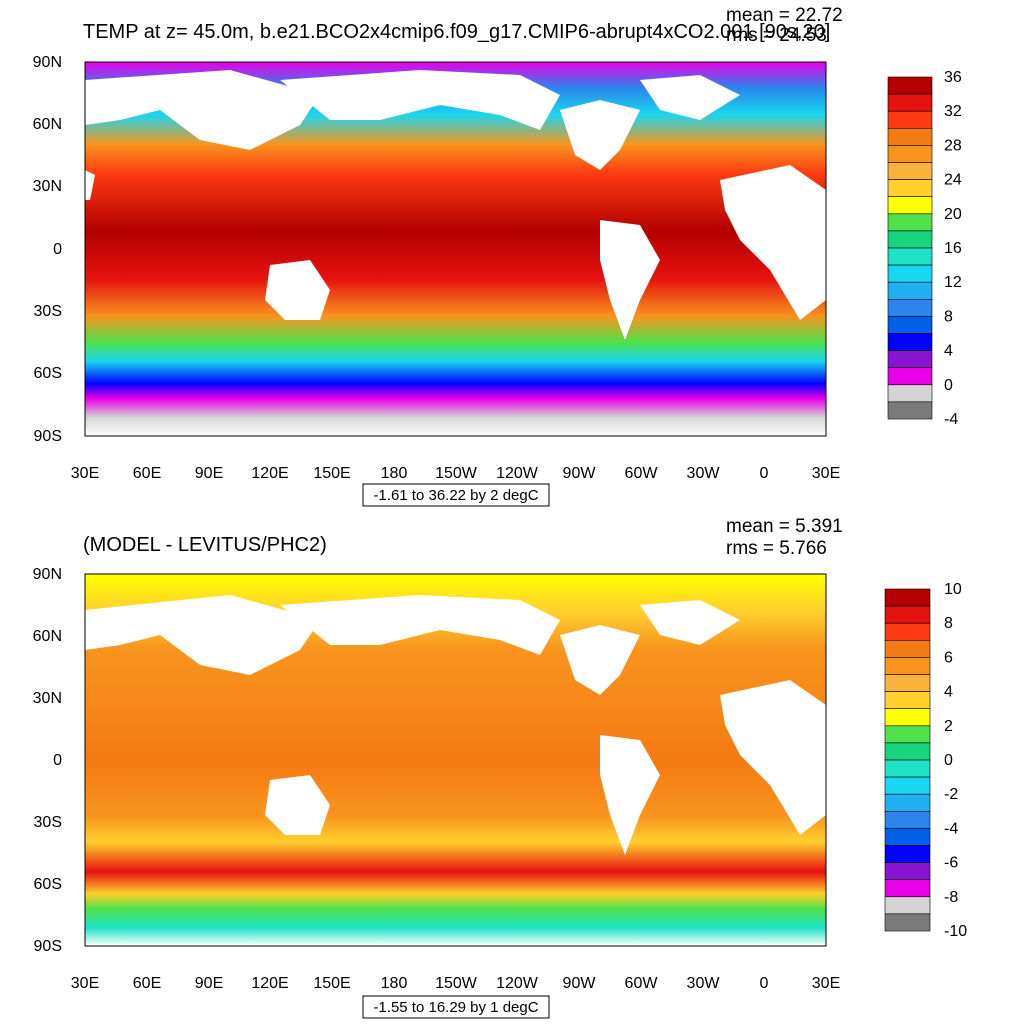 Image resolution: width=1024 pixels, height=1024 pixels. I want to click on panel-2-lat-axis: 90N 60N 30N 0 30S 60S 90S, so click(47, 760).